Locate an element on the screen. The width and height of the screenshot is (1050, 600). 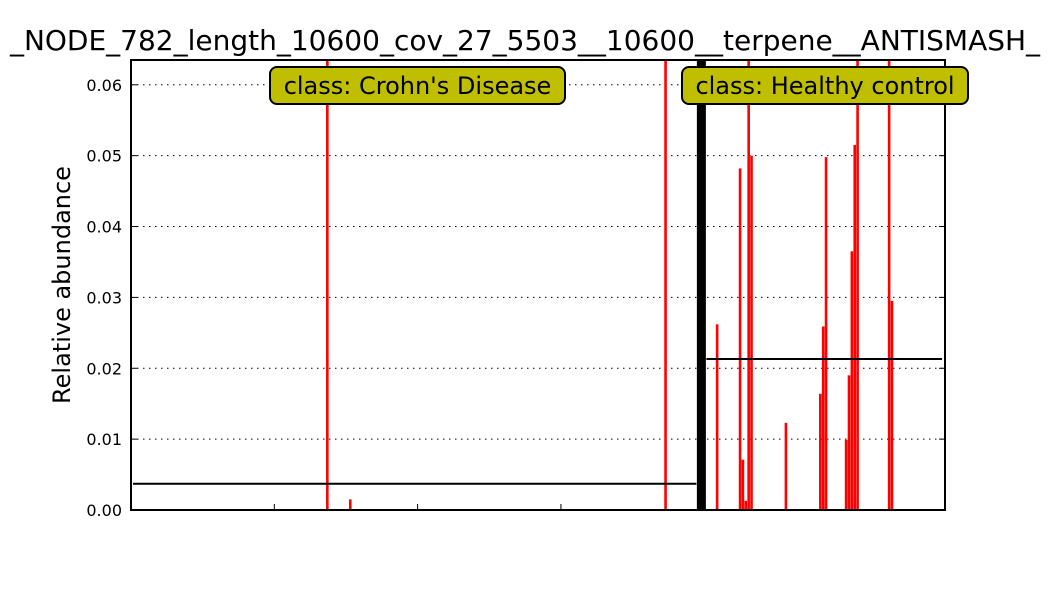
class-label-text: class: Crohn's Disease is located at coordinates (418, 86).